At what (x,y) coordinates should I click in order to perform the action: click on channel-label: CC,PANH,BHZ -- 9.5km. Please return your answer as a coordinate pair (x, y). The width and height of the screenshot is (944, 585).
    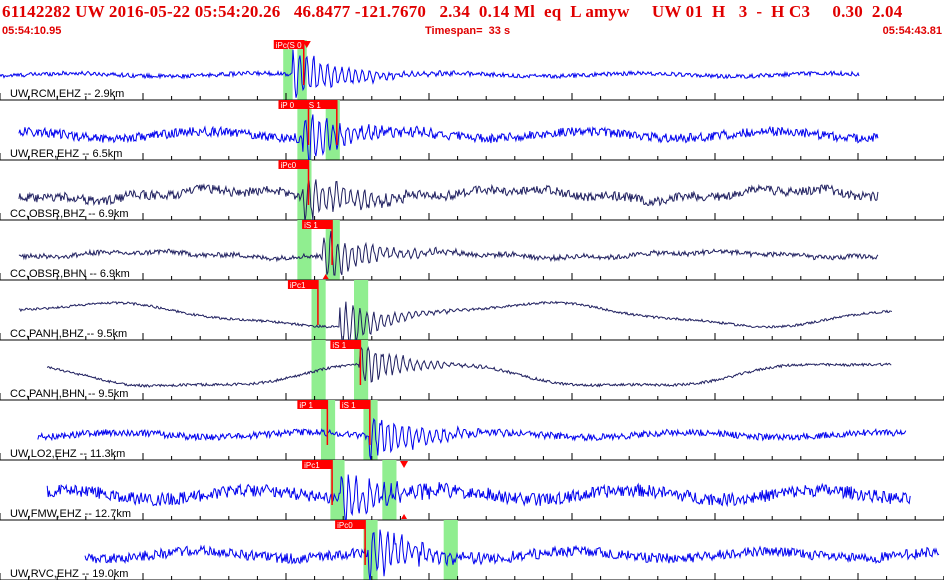
    Looking at the image, I should click on (68, 334).